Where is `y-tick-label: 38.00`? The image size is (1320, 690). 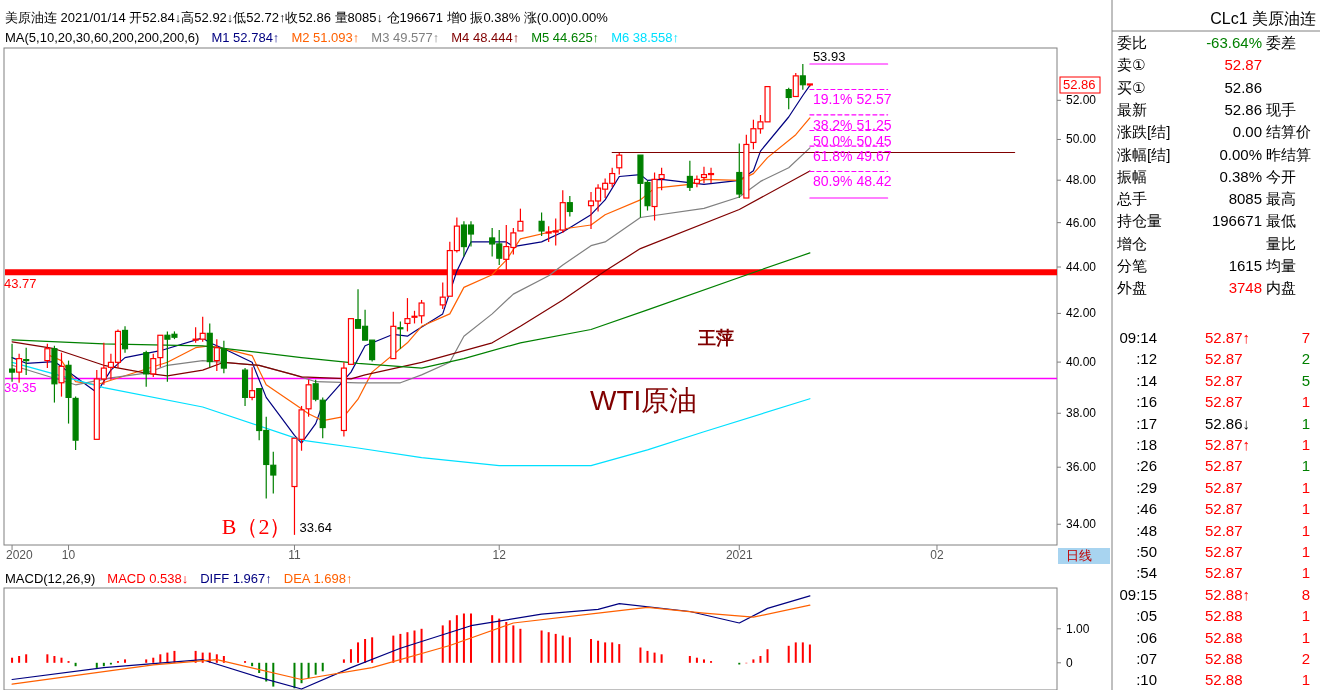
y-tick-label: 38.00 is located at coordinates (1081, 413).